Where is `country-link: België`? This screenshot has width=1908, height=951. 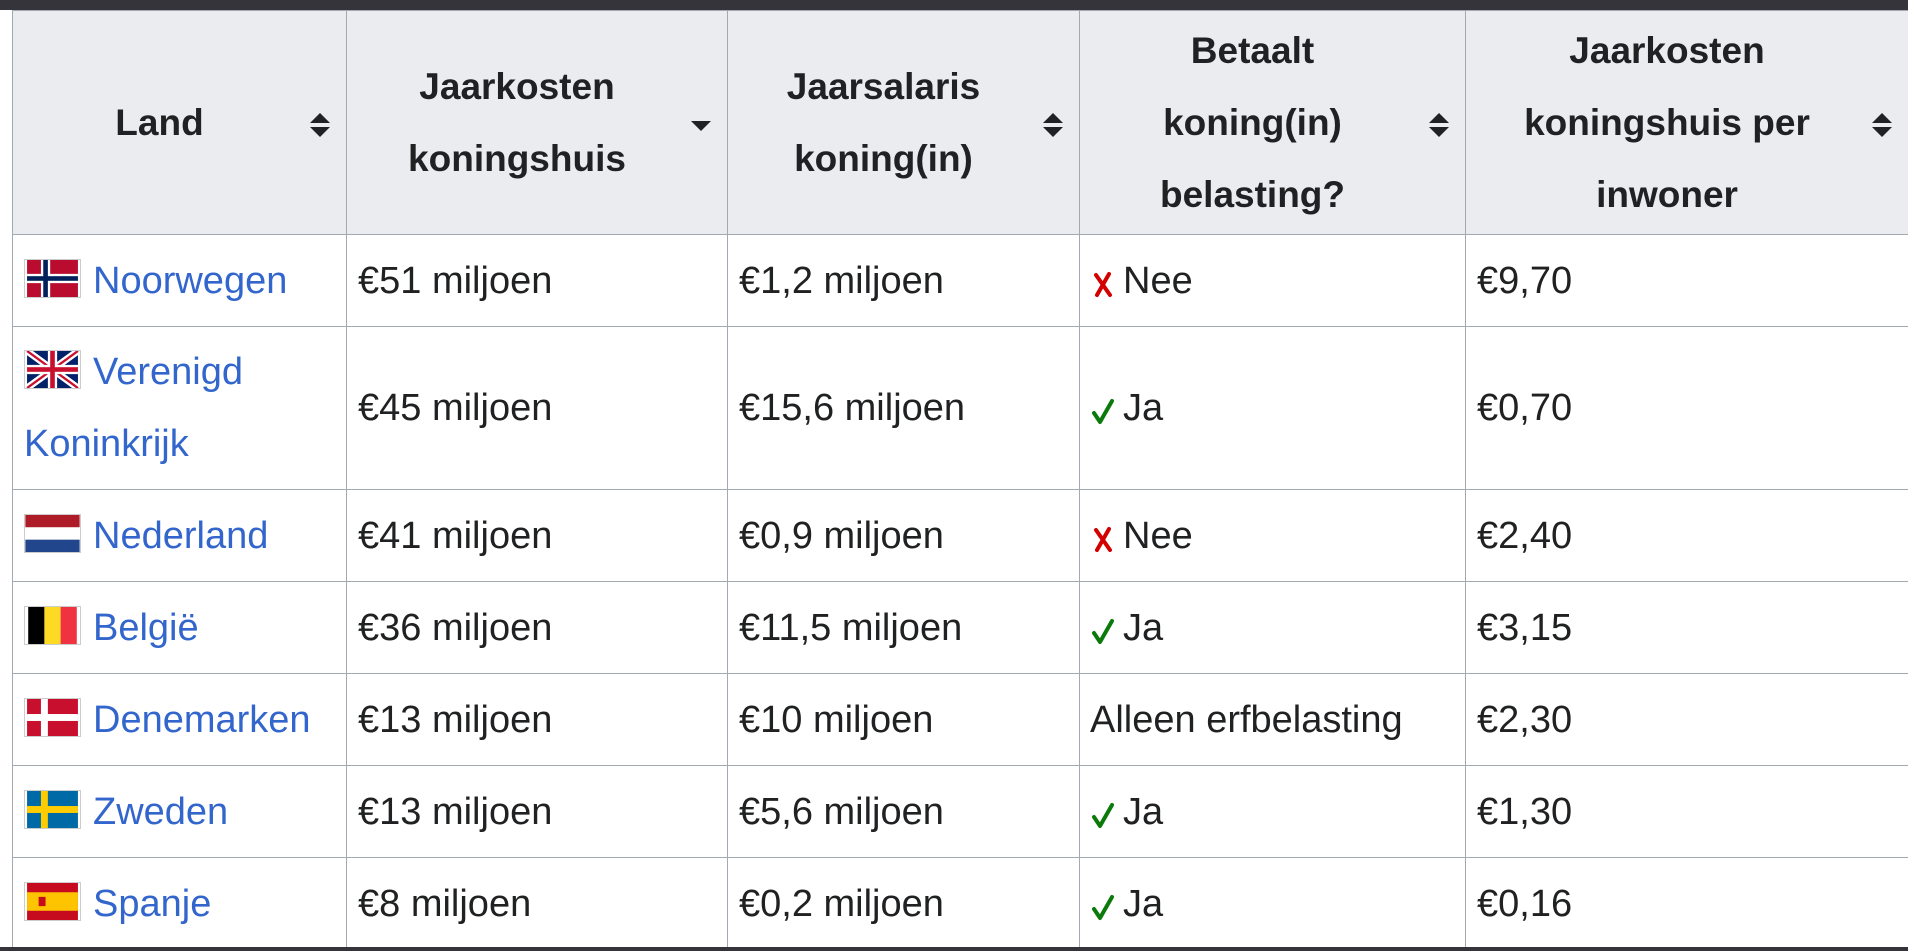 country-link: België is located at coordinates (146, 627).